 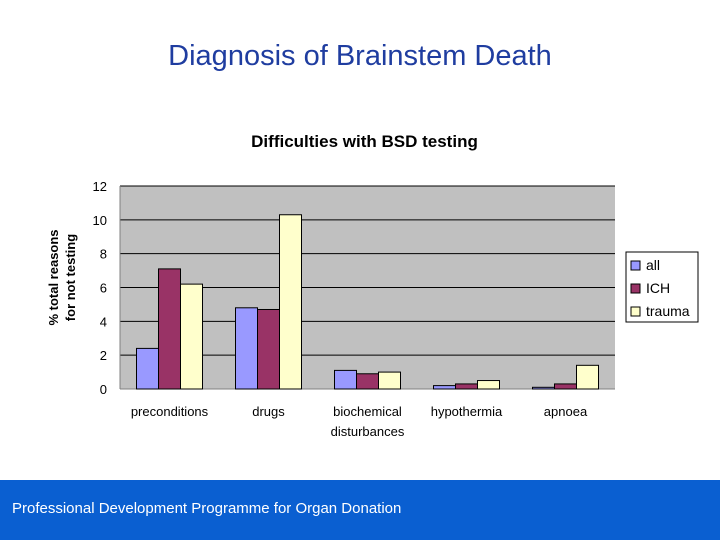 I want to click on y-tick-label: 2, so click(x=103, y=355).